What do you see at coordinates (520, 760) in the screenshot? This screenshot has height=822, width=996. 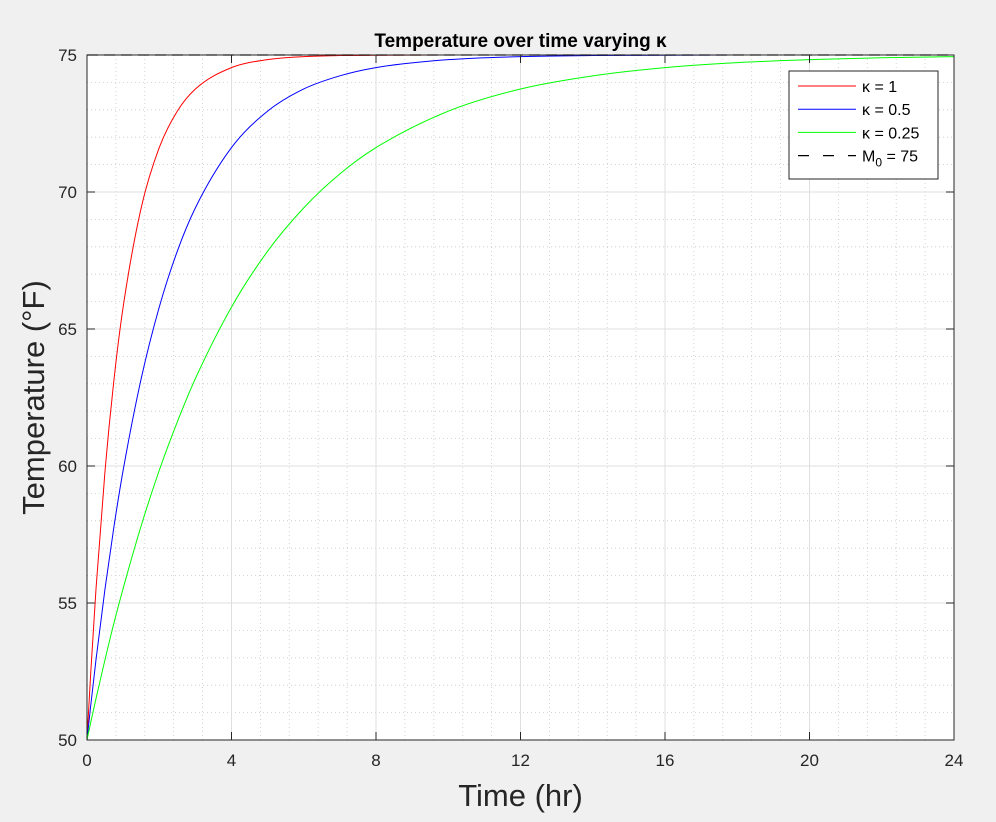 I see `x-tick-label: 12` at bounding box center [520, 760].